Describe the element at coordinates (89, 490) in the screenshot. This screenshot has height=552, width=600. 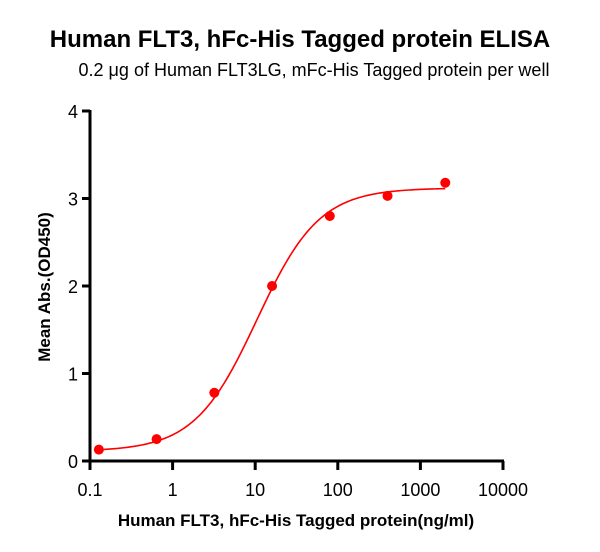
I see `x-tick-label: 0.1` at that location.